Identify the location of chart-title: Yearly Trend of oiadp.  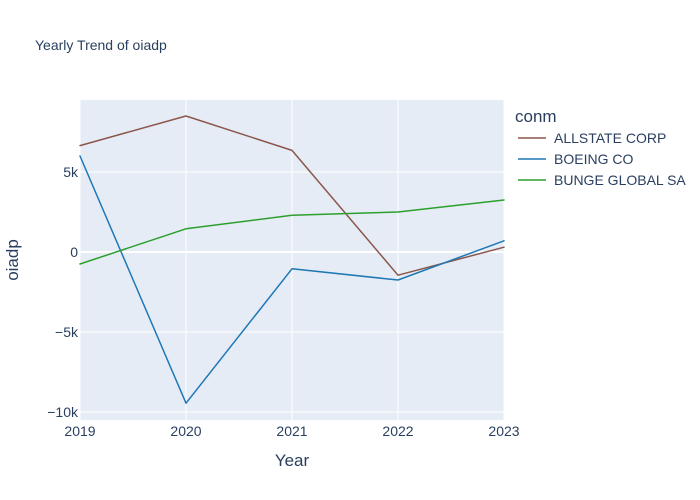
(101, 45).